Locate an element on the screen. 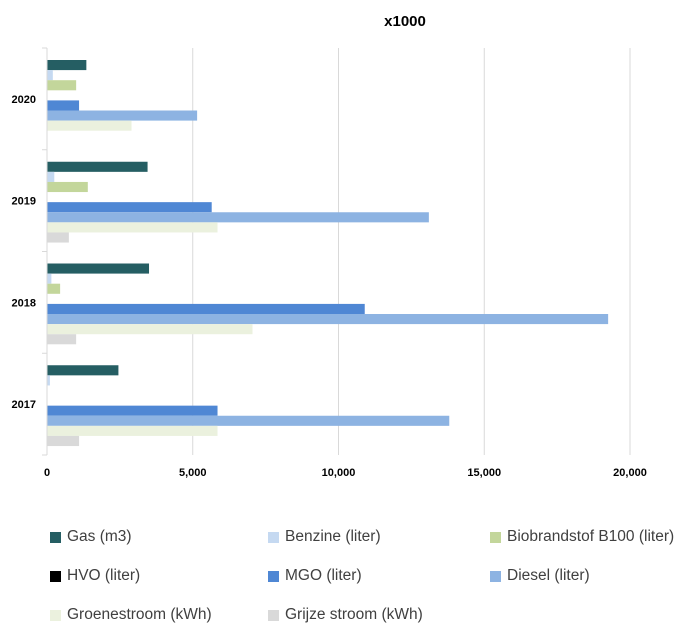 This screenshot has width=694, height=626. legend-item: MGO (liter) is located at coordinates (315, 576).